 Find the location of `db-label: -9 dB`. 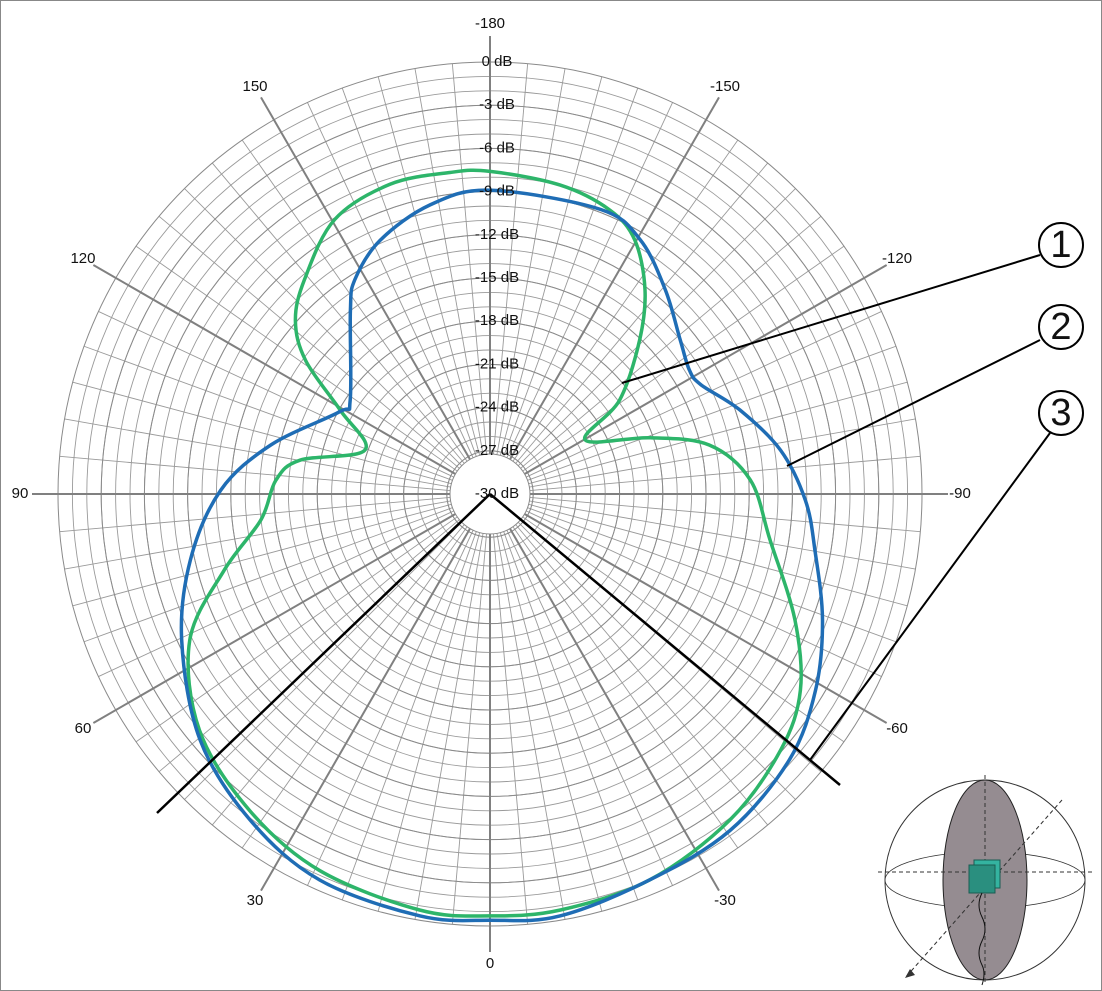

db-label: -9 dB is located at coordinates (497, 191).